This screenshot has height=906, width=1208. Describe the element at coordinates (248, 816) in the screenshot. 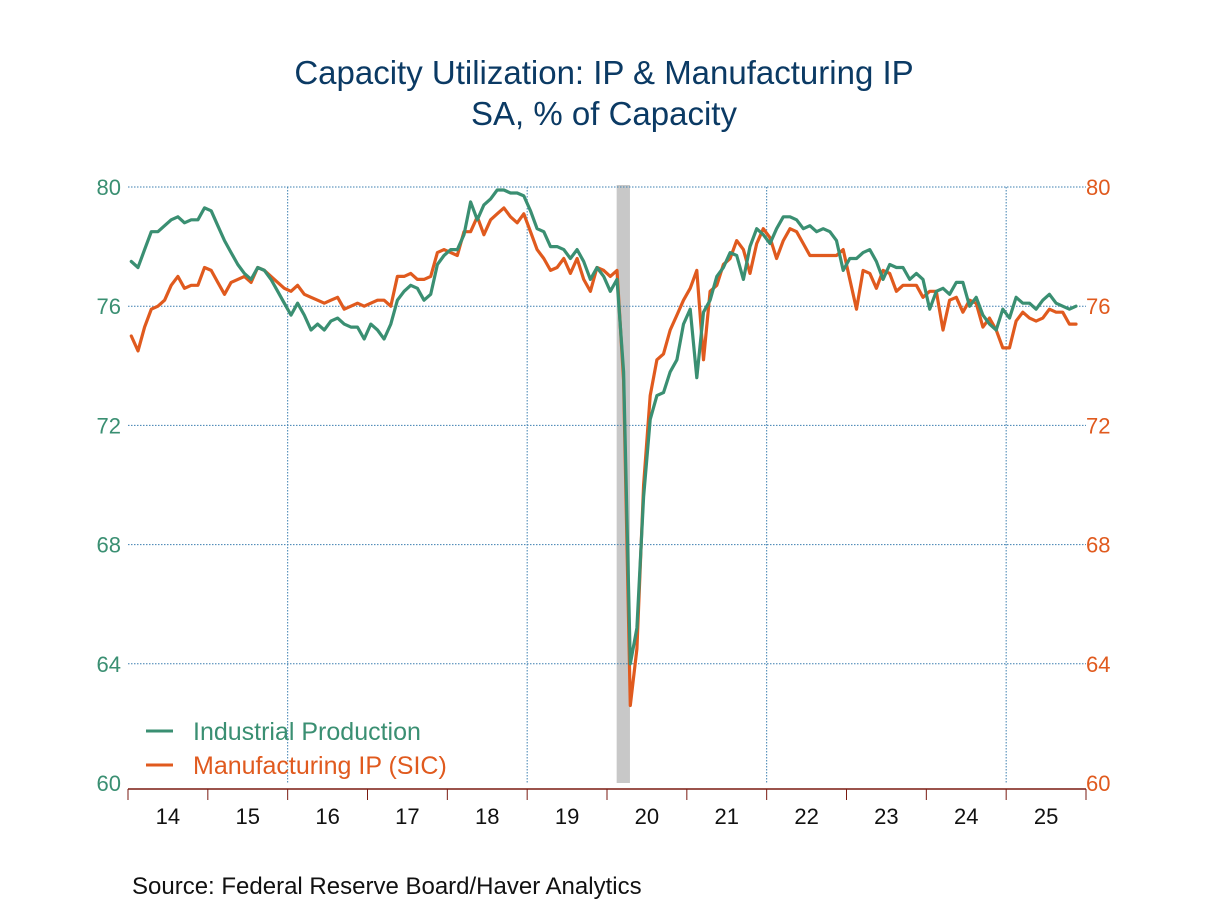

I see `x-tick-label: 15` at that location.